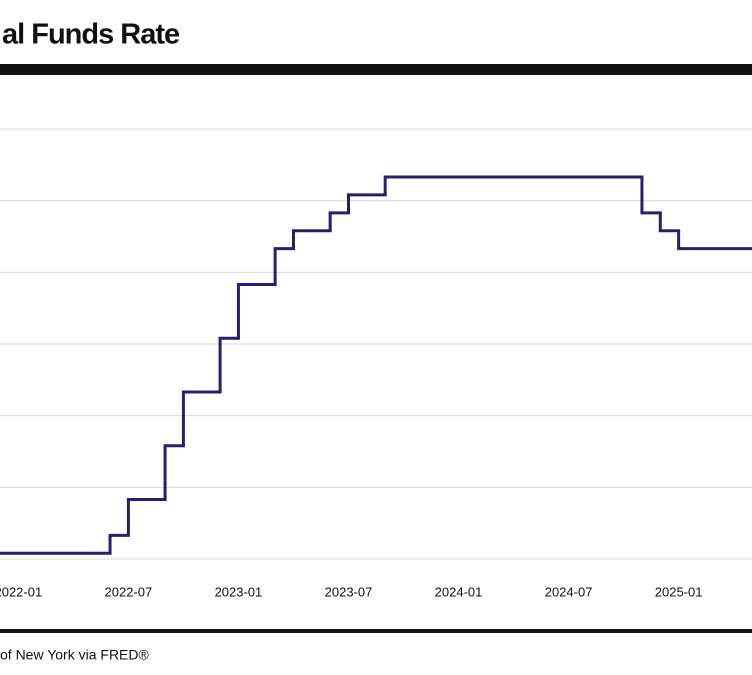 Image resolution: width=752 pixels, height=675 pixels. Describe the element at coordinates (349, 591) in the screenshot. I see `x-tick-label: 2023-07` at that location.